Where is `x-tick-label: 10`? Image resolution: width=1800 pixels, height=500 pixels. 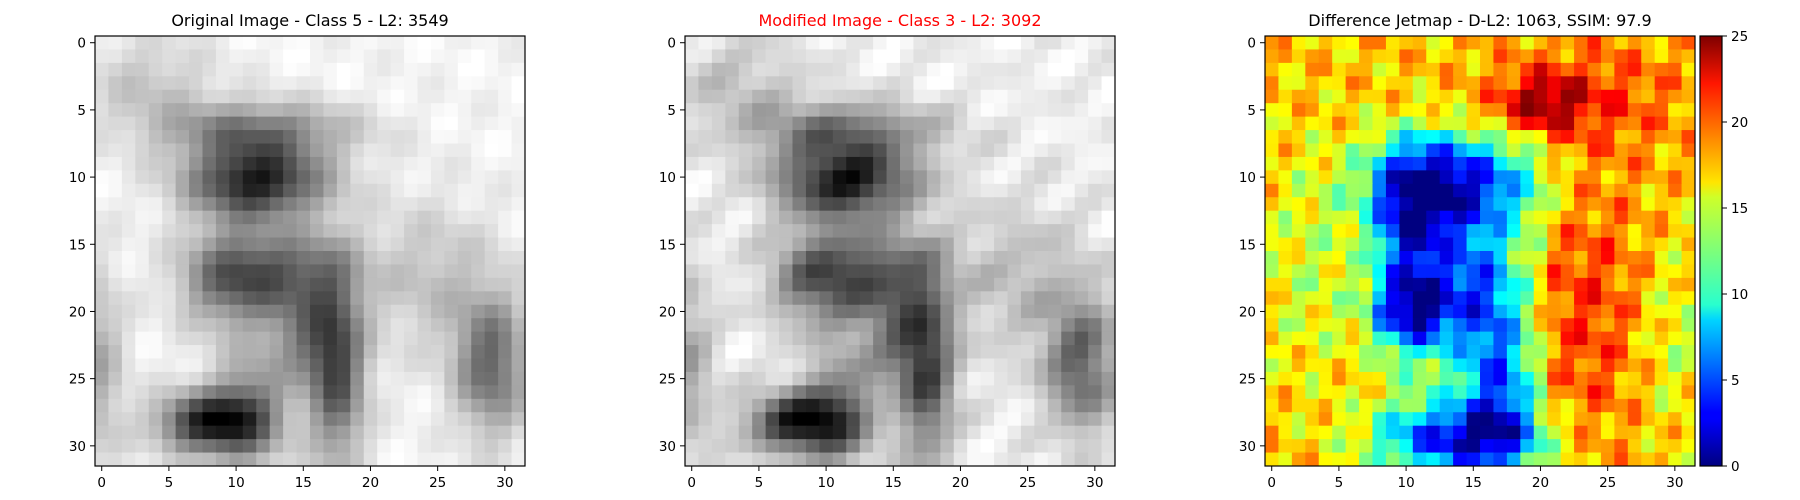 x-tick-label: 10 is located at coordinates (826, 483).